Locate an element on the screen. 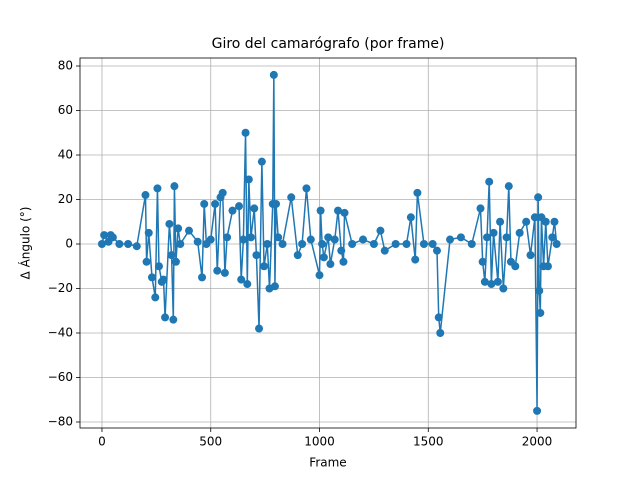  x-tick-label: 1500 is located at coordinates (428, 442).